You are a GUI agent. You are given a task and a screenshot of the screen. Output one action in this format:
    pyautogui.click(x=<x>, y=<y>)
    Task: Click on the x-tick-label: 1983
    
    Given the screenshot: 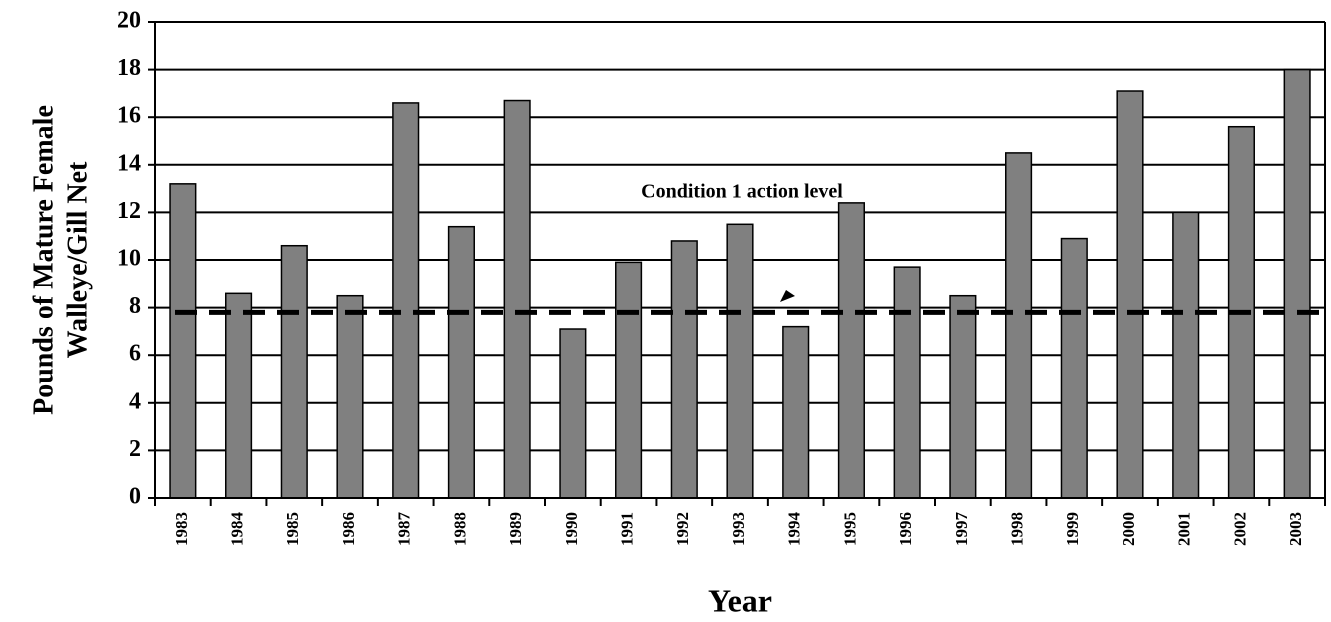 What is the action you would take?
    pyautogui.click(x=181, y=529)
    